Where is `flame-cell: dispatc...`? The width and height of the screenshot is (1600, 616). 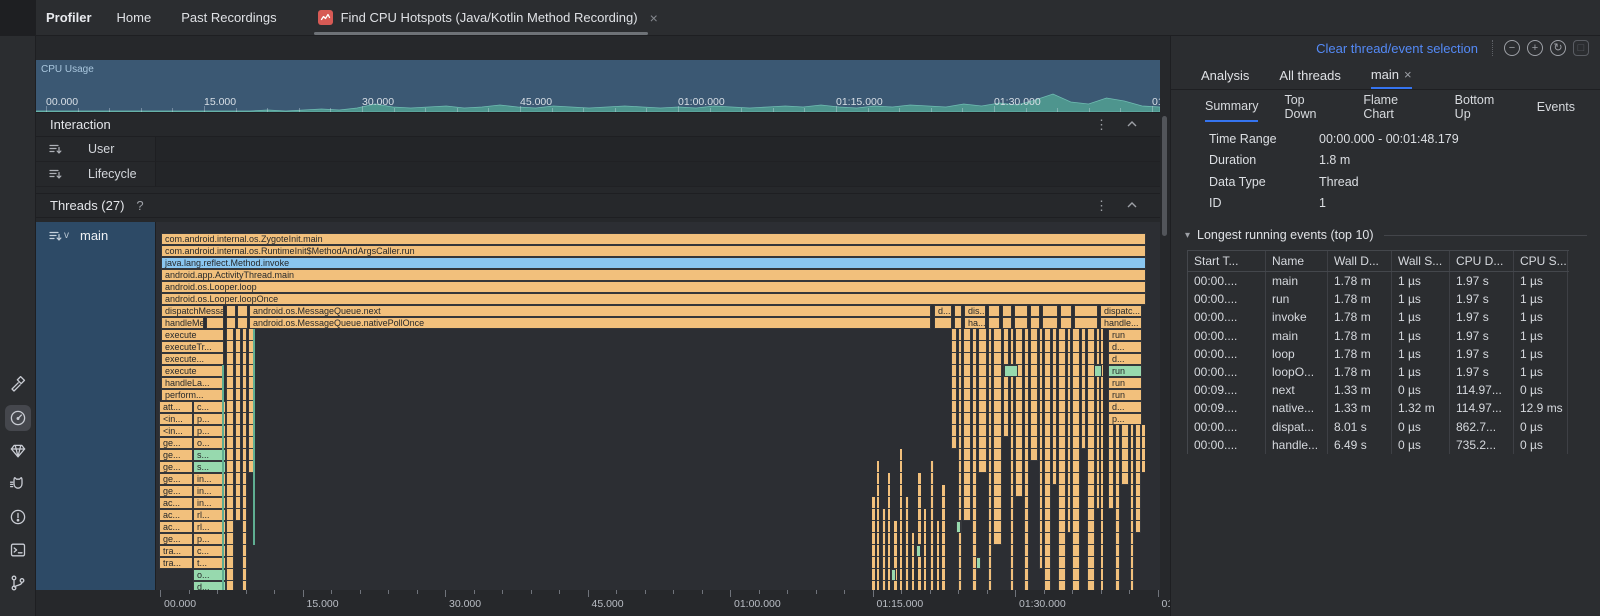
flame-cell: dispatc... is located at coordinates (1121, 311).